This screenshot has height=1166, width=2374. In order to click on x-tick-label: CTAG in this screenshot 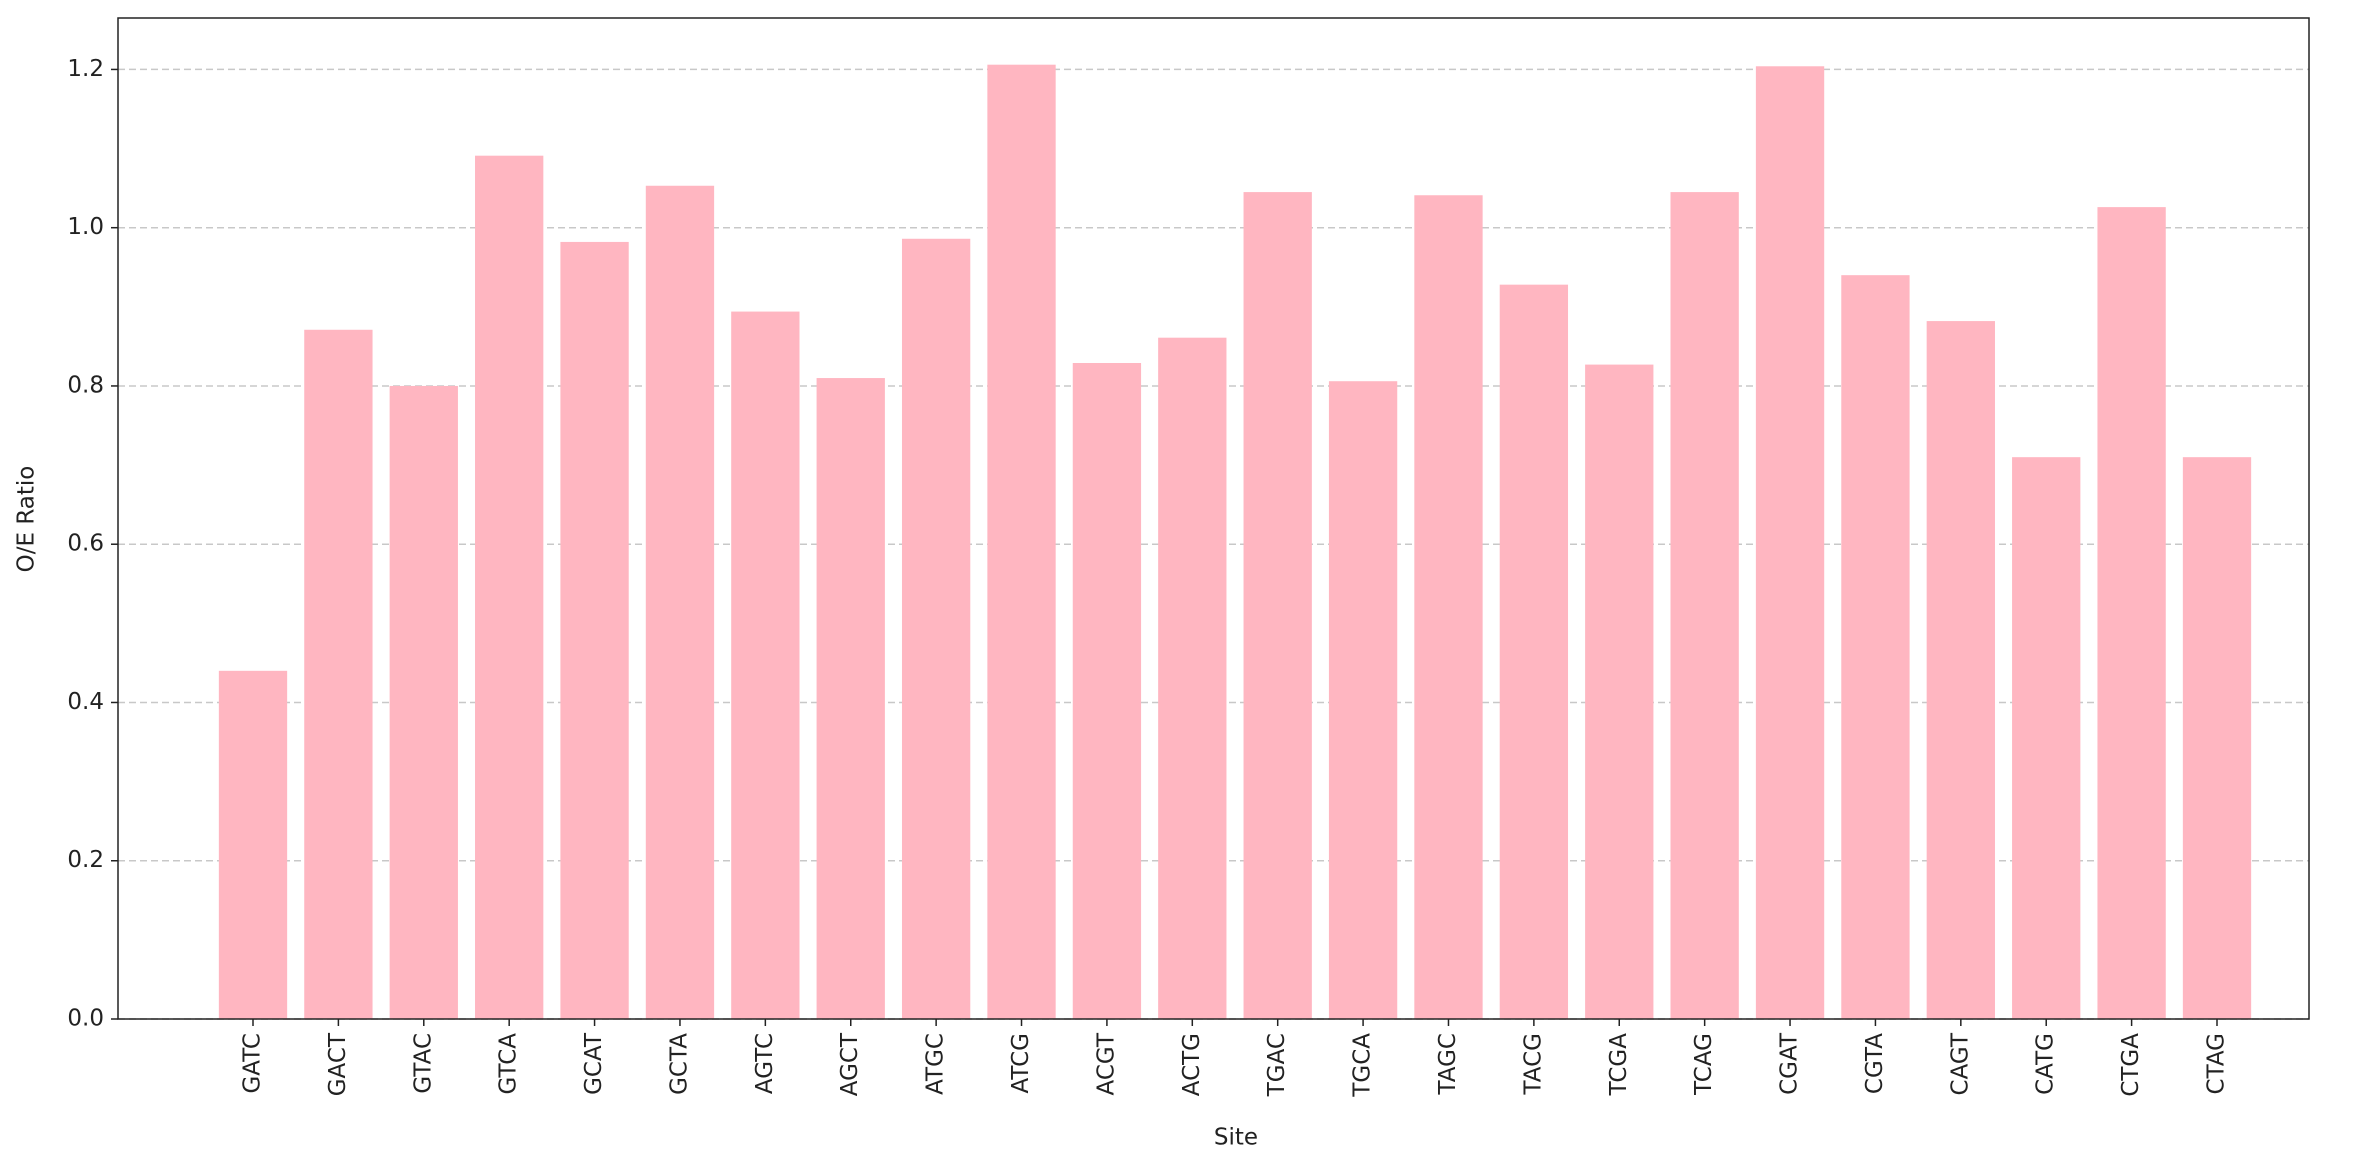, I will do `click(2217, 1063)`.